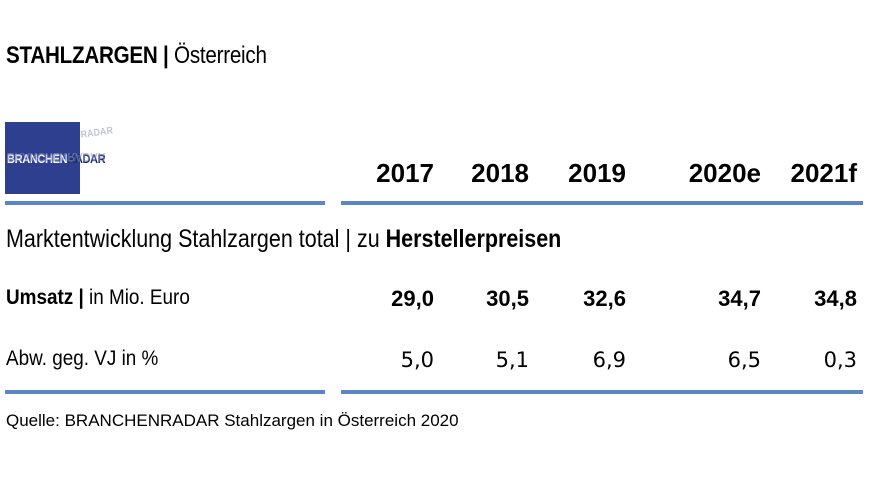  I want to click on cell-abw-2021f: 0,3, so click(840, 360).